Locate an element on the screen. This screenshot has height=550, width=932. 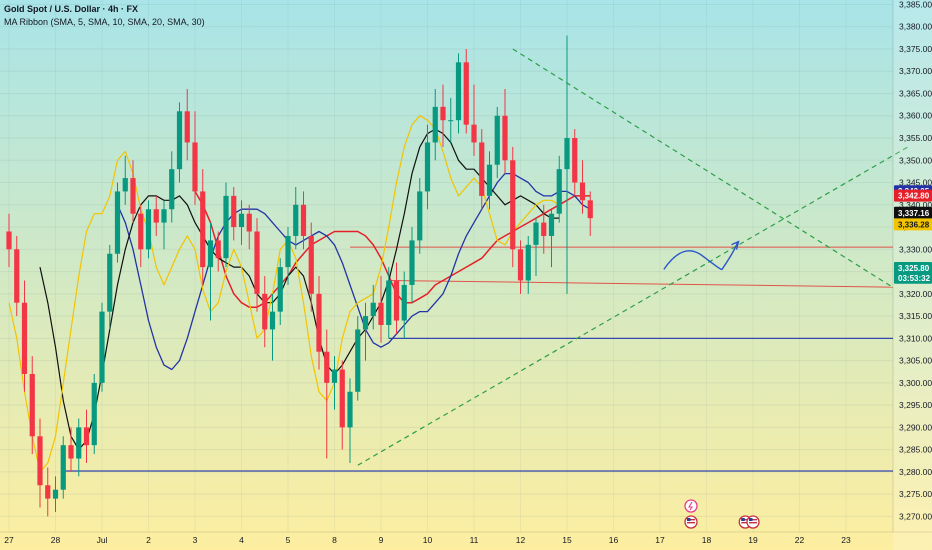
projection-path is located at coordinates (701, 256).